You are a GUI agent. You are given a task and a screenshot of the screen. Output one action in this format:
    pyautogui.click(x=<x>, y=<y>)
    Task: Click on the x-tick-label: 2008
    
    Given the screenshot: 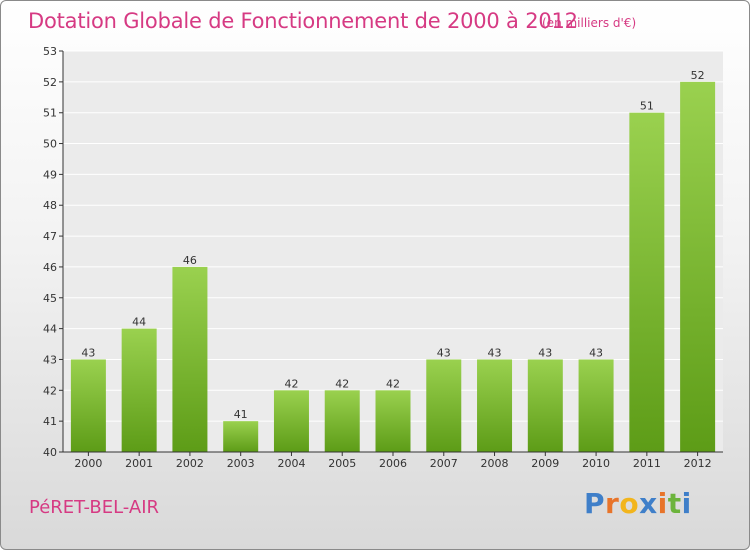 What is the action you would take?
    pyautogui.click(x=495, y=463)
    